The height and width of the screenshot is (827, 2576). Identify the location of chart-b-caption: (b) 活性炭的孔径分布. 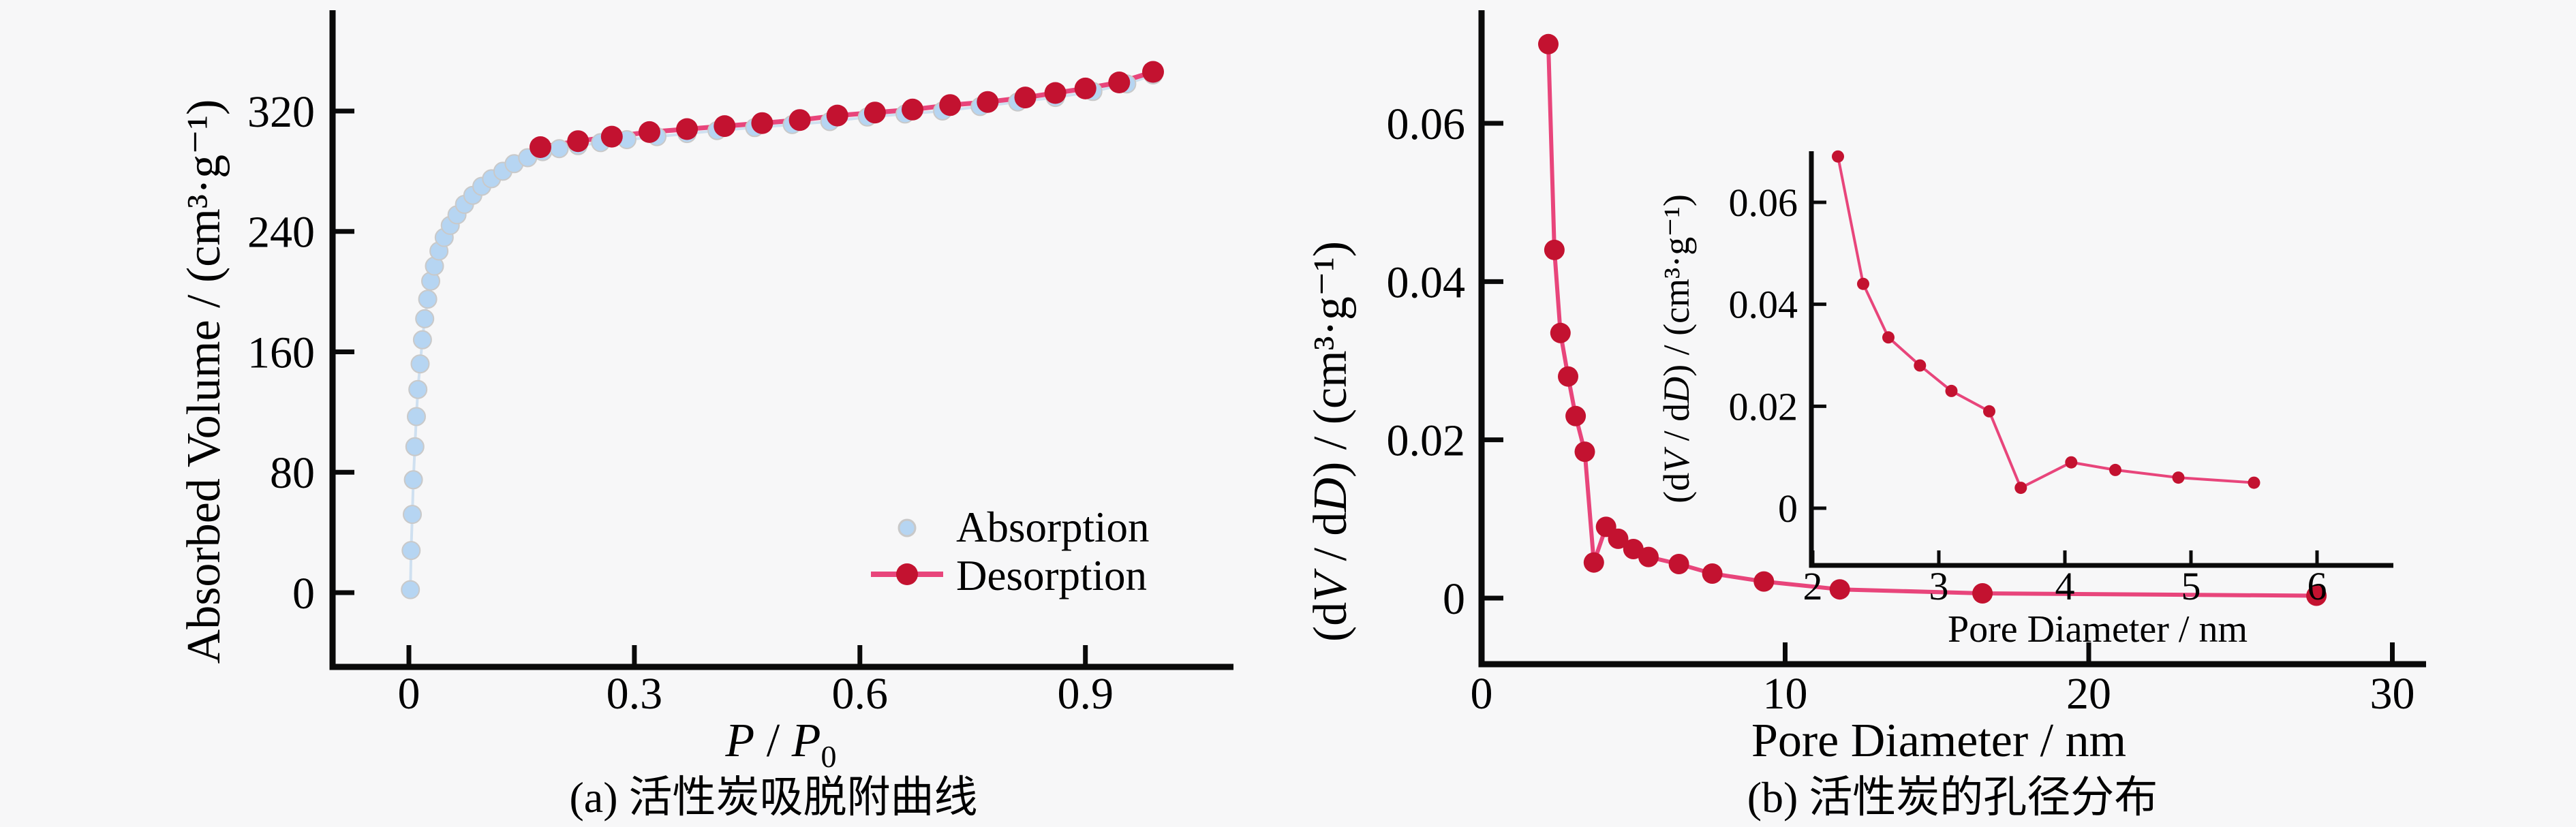
(1952, 797).